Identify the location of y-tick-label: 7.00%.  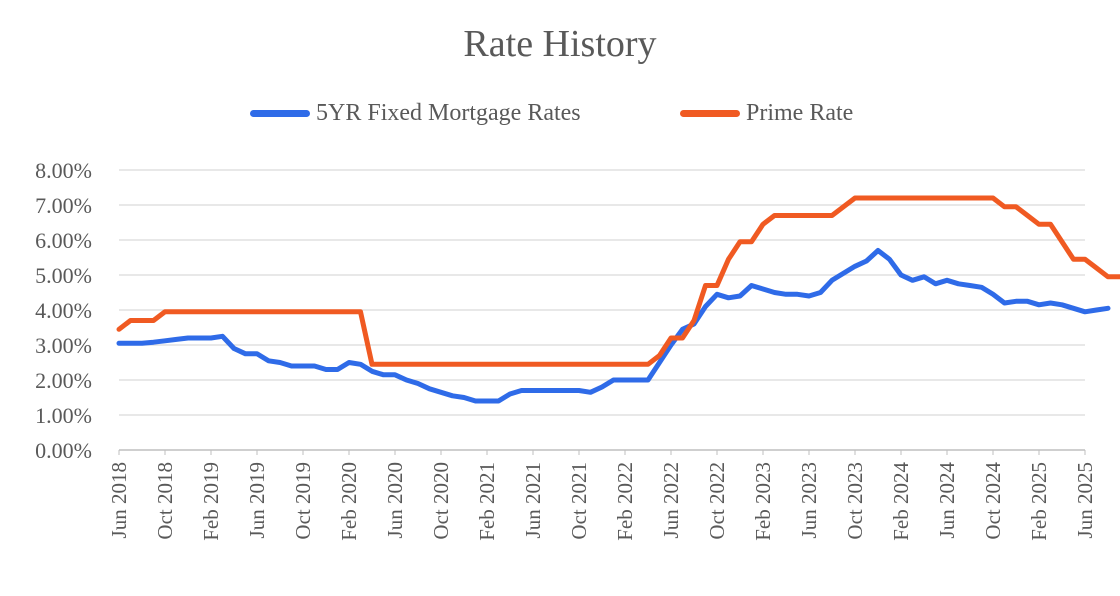
(63, 205).